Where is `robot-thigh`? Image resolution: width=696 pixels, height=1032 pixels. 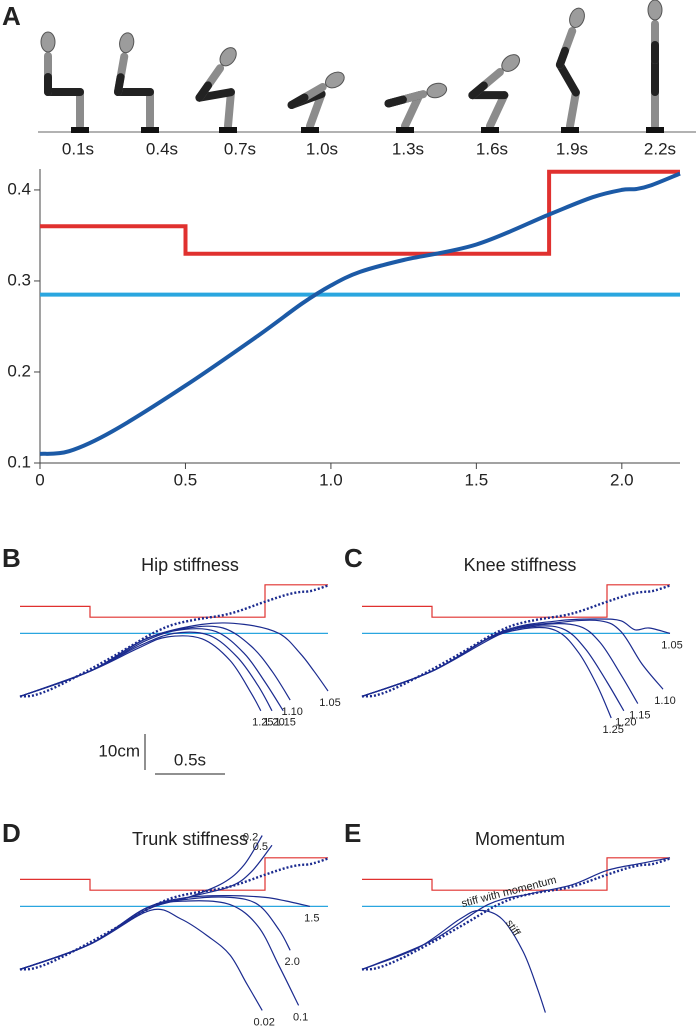
robot-thigh is located at coordinates (567, 78).